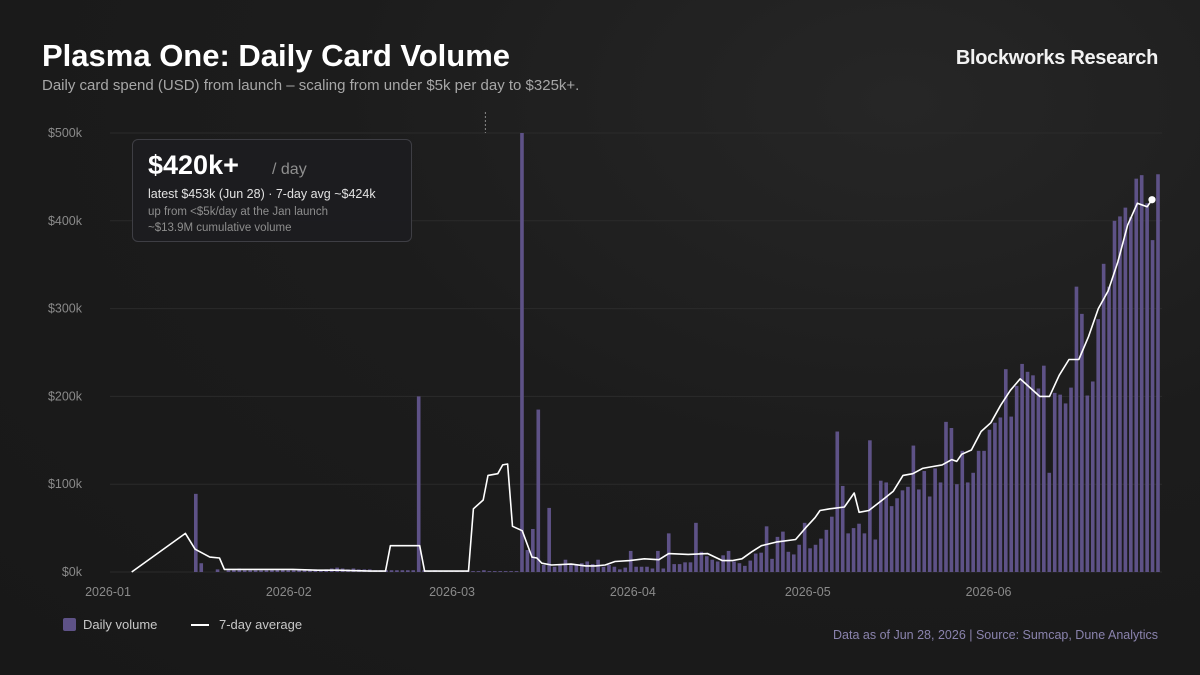 The height and width of the screenshot is (675, 1200). I want to click on y-axis-ticks: $0k $100k $200k $300k $400k $500k, so click(65, 352).